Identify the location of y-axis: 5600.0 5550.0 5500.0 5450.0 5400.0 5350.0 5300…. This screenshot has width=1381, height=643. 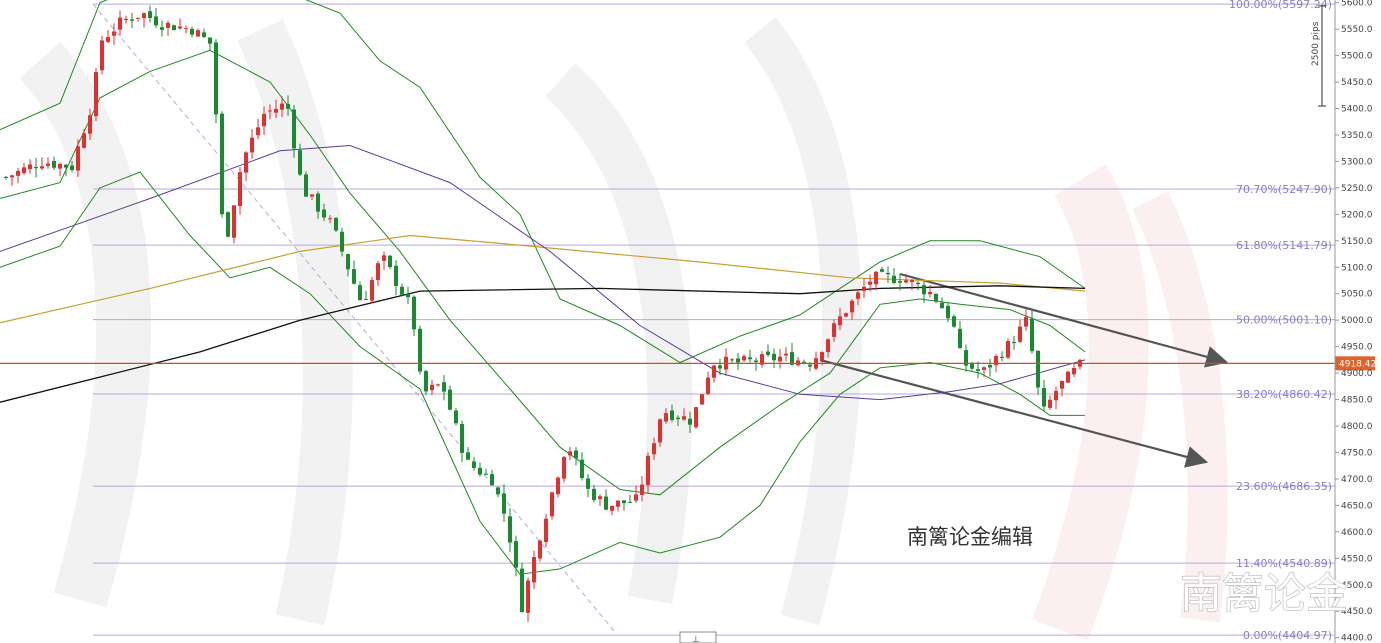
(1354, 321).